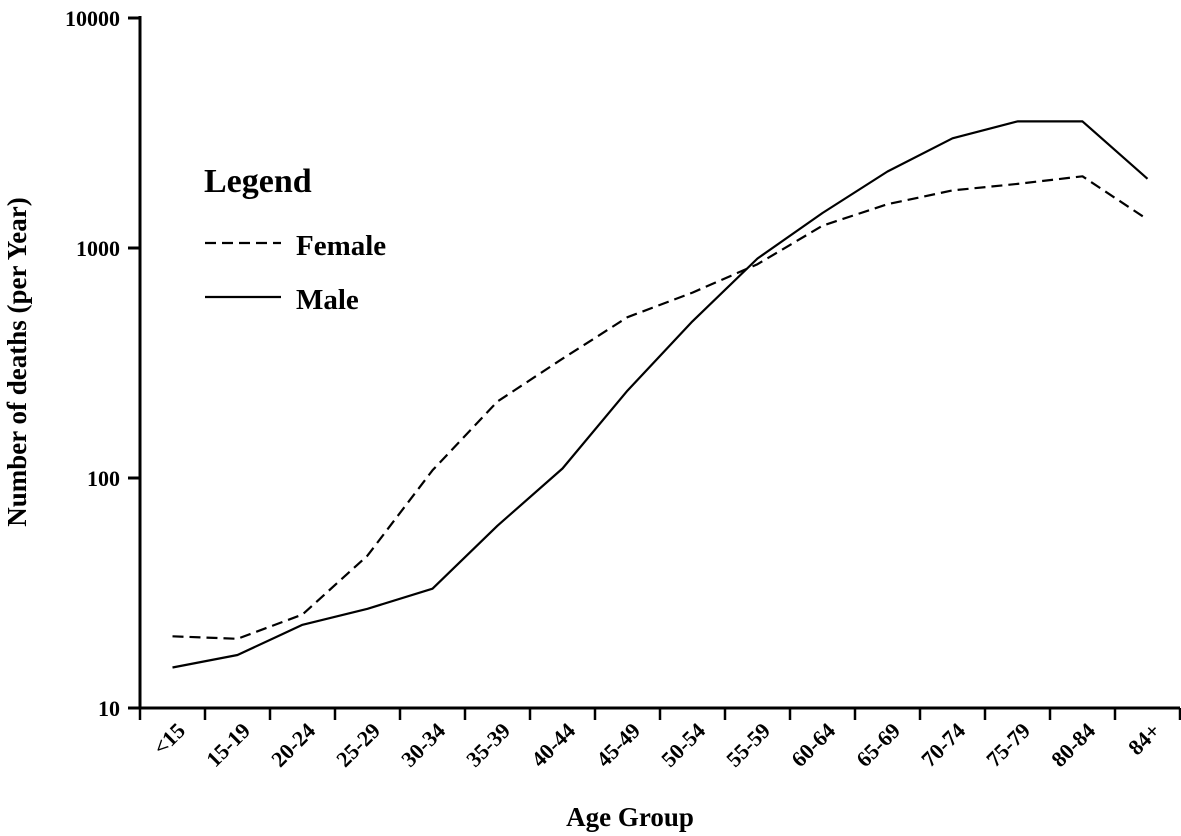  I want to click on x-tick-label: 55-59, so click(748, 745).